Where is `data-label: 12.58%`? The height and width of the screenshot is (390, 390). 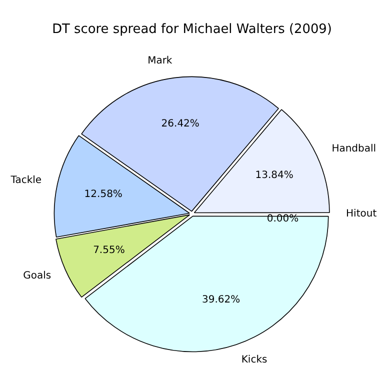 data-label: 12.58% is located at coordinates (103, 194).